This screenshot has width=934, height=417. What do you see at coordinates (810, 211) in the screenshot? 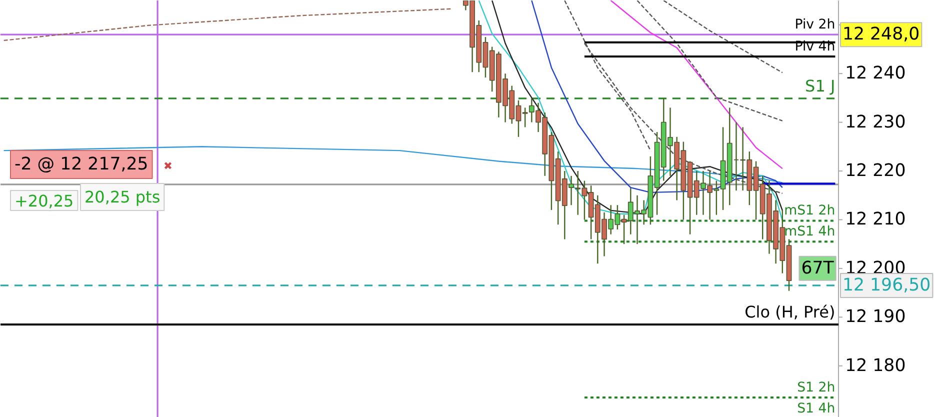
I see `series-label: mS1 2h` at bounding box center [810, 211].